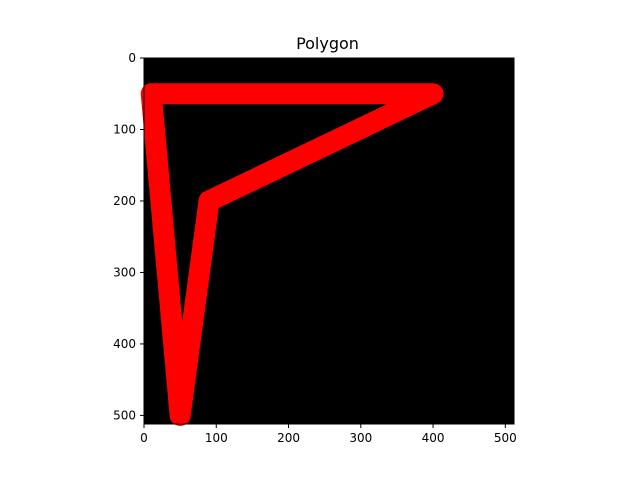 The width and height of the screenshot is (640, 480). What do you see at coordinates (124, 344) in the screenshot?
I see `y-tick-label: 400` at bounding box center [124, 344].